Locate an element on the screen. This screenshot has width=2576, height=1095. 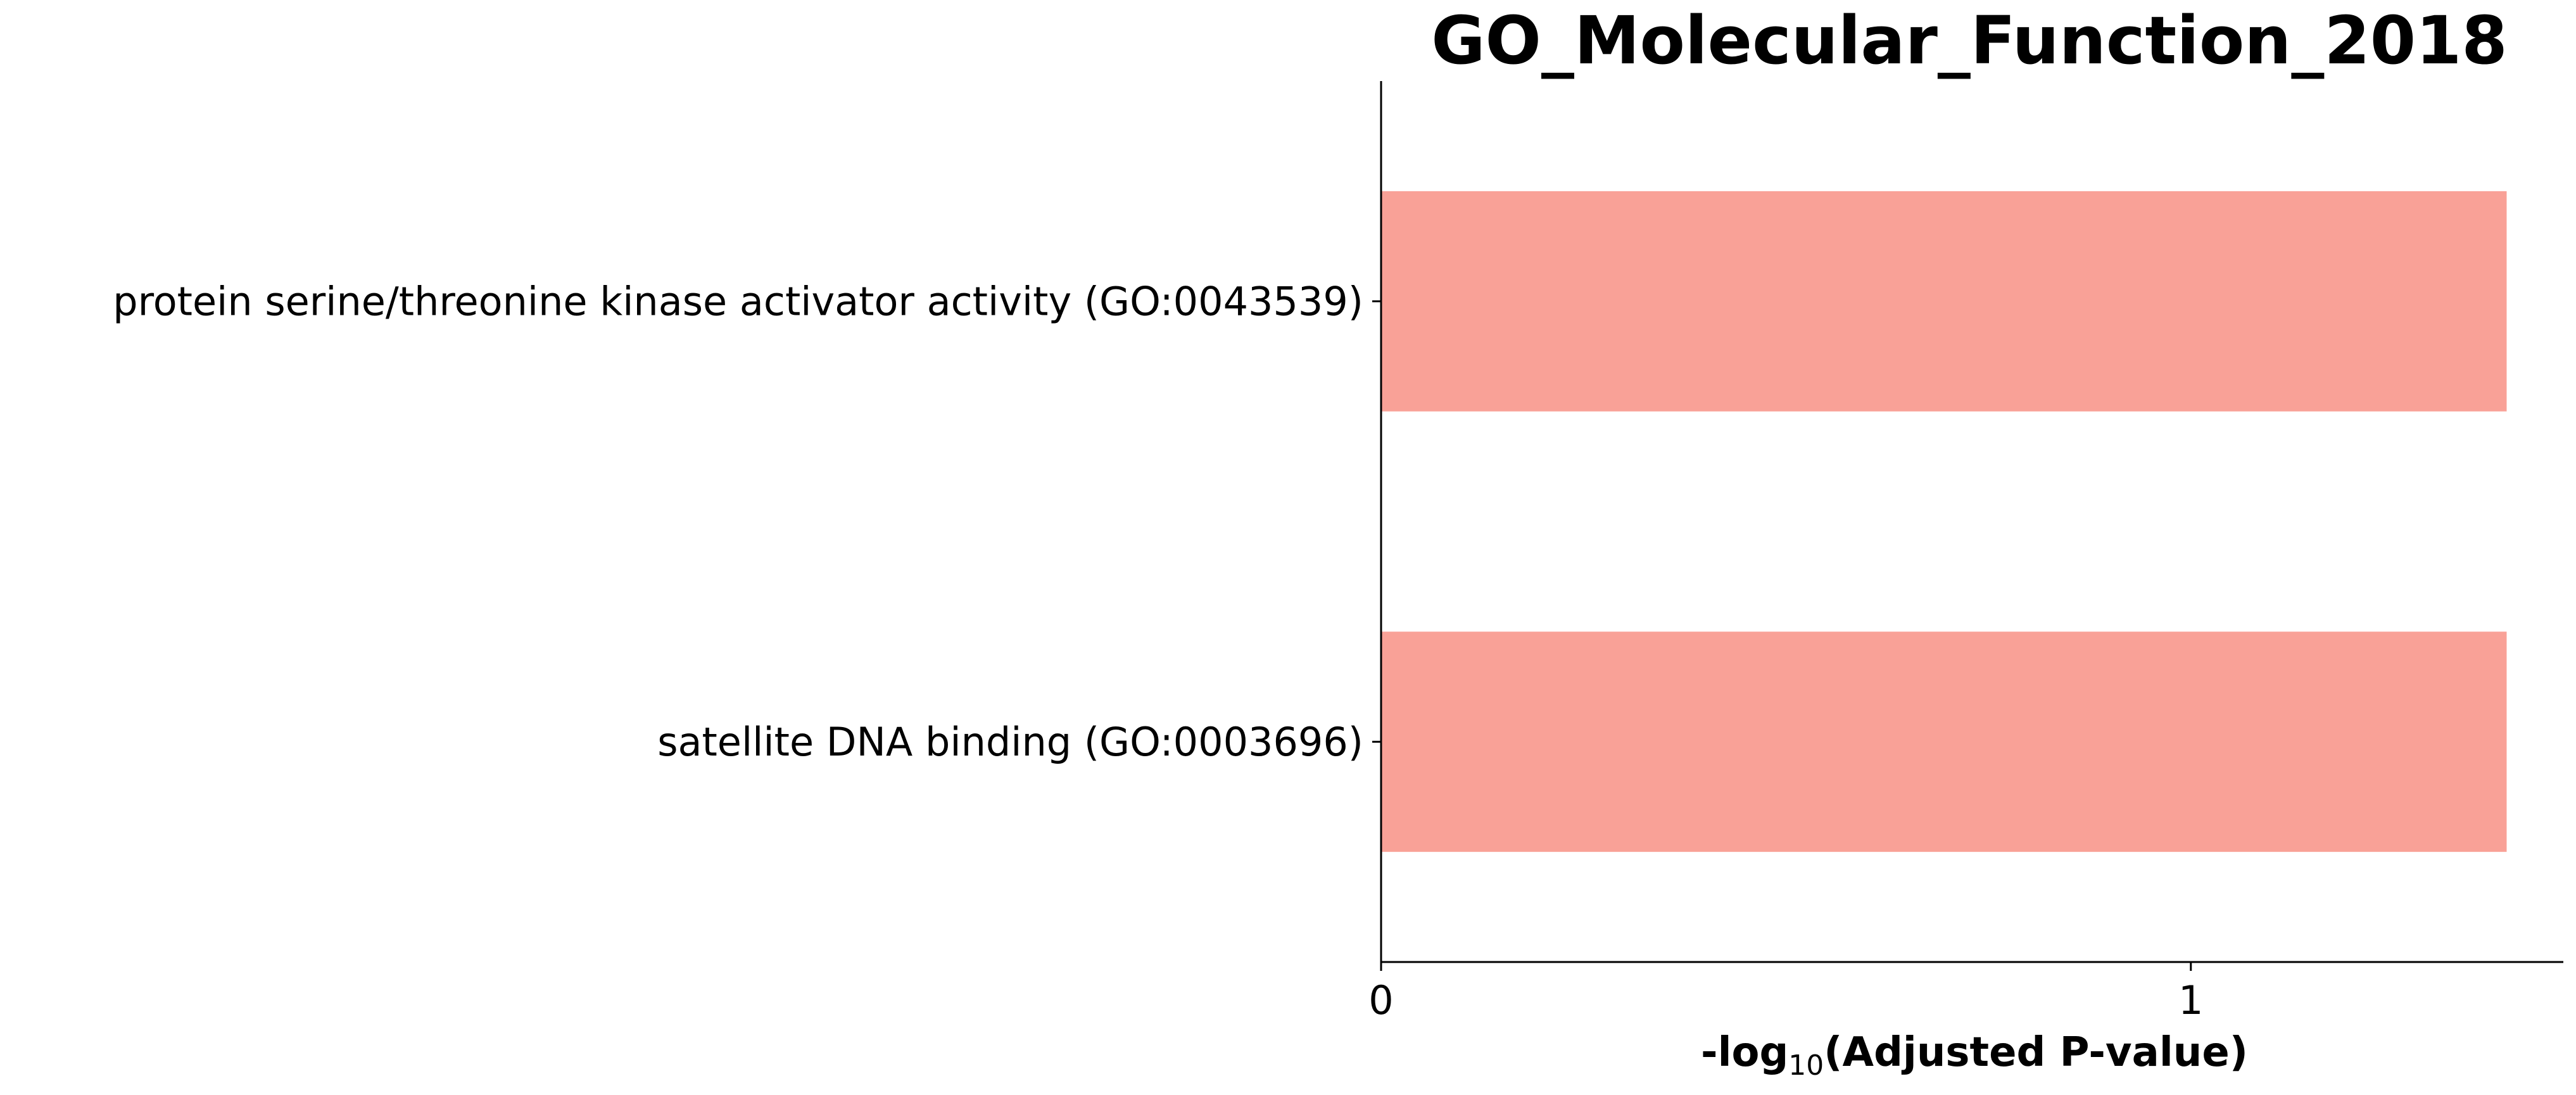
chart-title: GO_Molecular_Function_2018 is located at coordinates (1970, 40).